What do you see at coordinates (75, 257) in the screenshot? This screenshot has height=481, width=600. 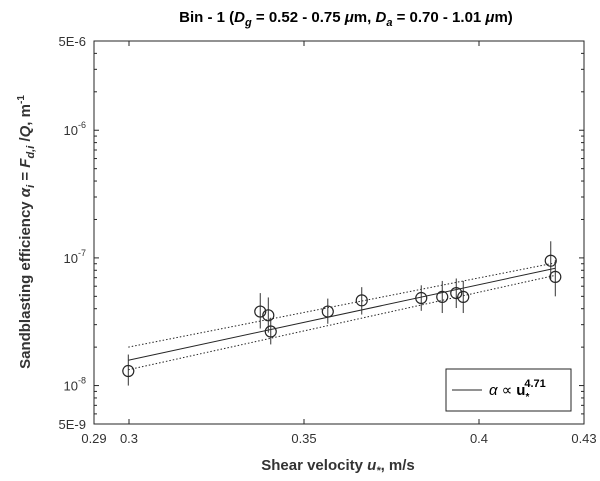 I see `y-tick-label: 10⁻⁷` at bounding box center [75, 257].